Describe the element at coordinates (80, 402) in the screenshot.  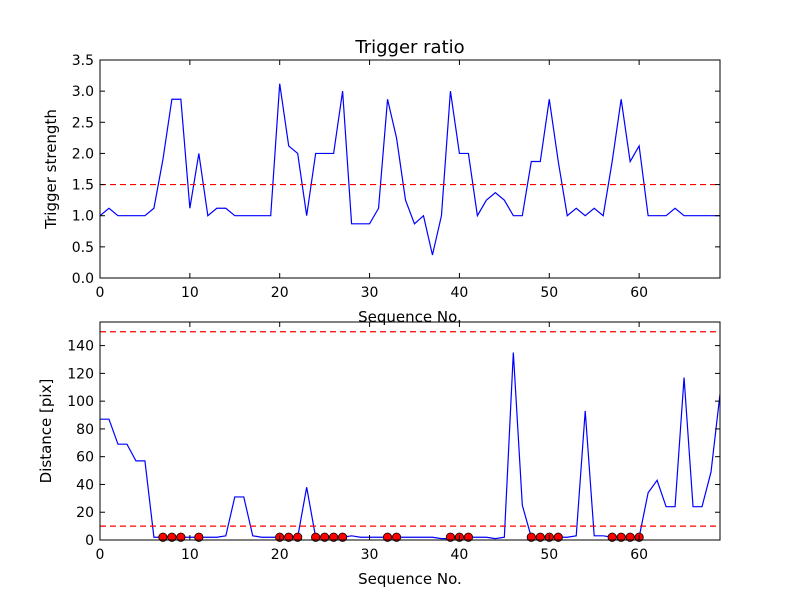
I see `y-tick-label: 100` at that location.